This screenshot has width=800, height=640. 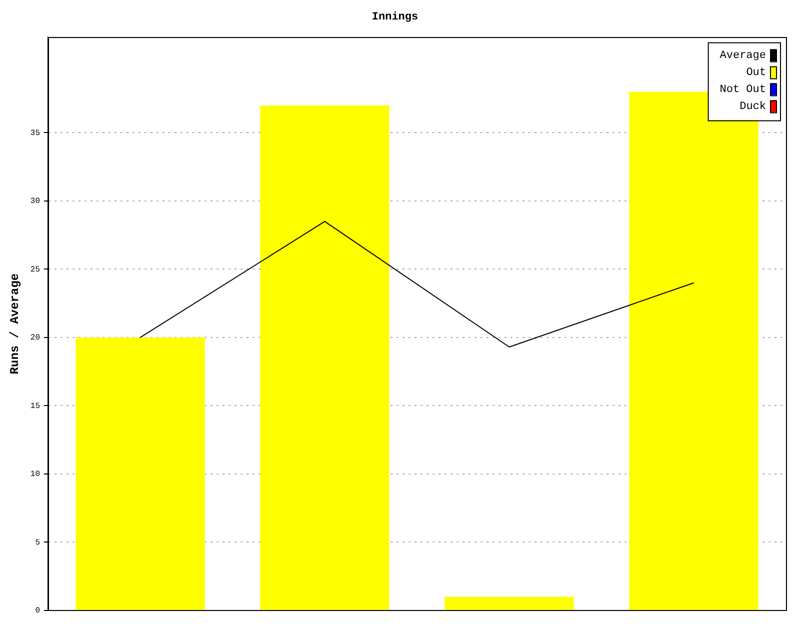 I want to click on y-tick-label: 0, so click(x=37, y=611).